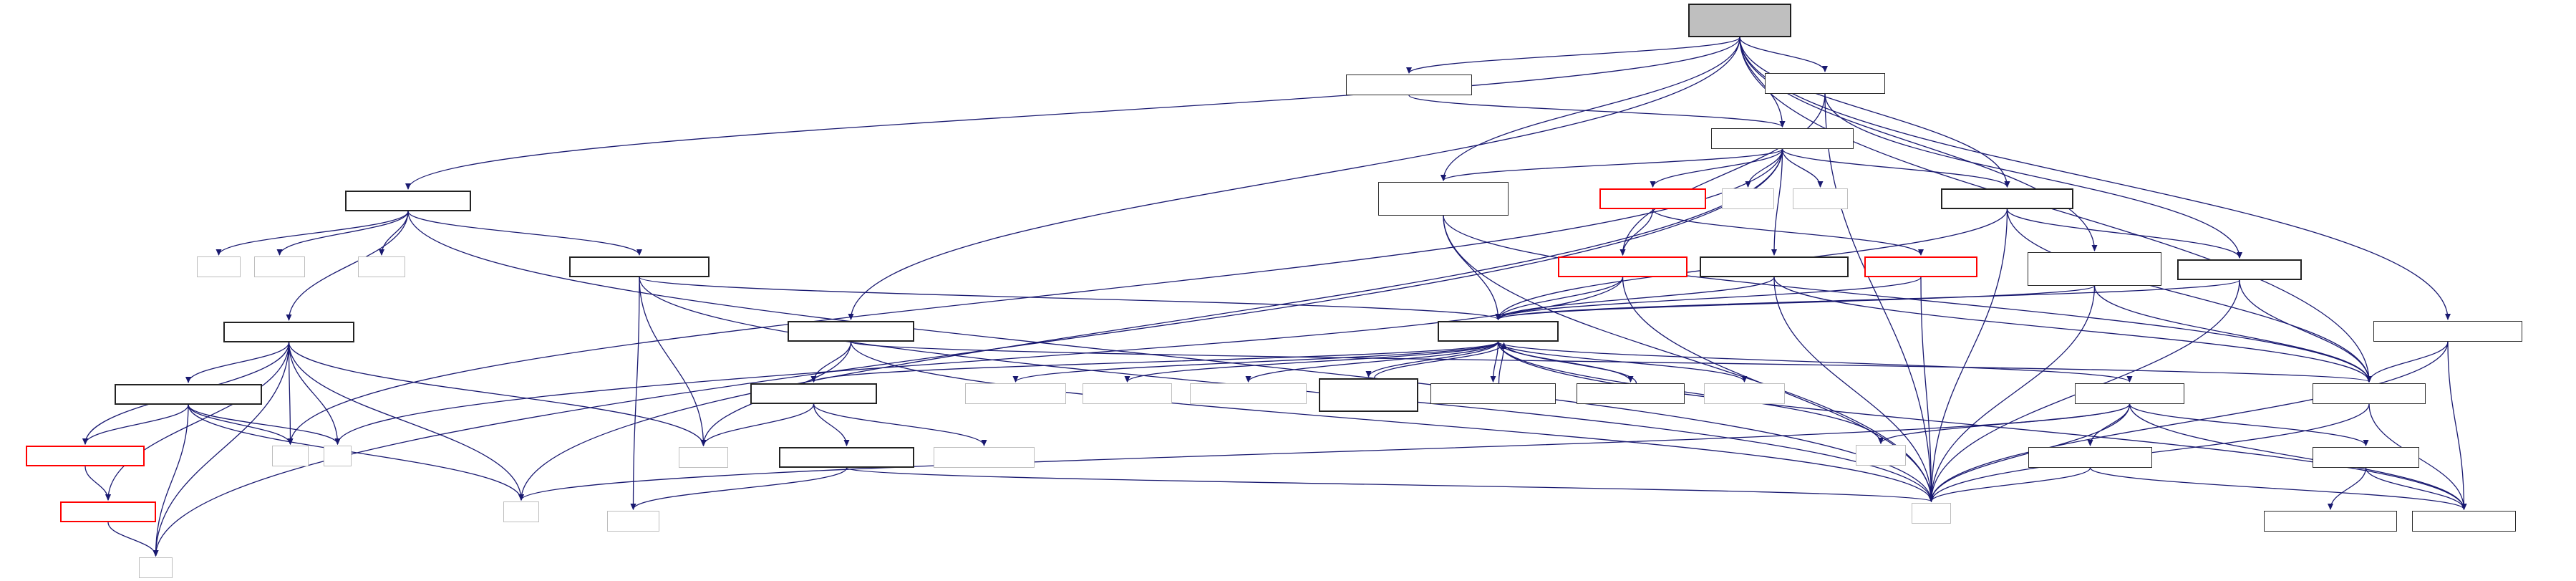  What do you see at coordinates (521, 511) in the screenshot?
I see `node-vector` at bounding box center [521, 511].